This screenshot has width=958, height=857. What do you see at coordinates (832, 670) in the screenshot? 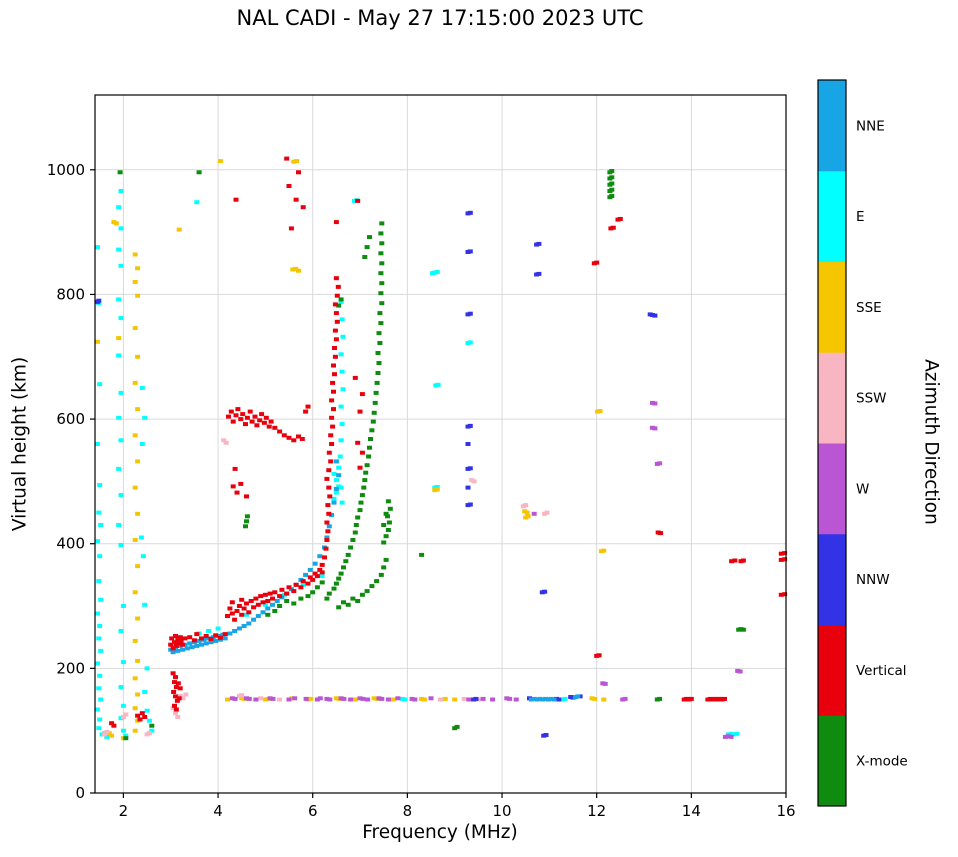
I see `colorbar-segment-vertical` at bounding box center [832, 670].